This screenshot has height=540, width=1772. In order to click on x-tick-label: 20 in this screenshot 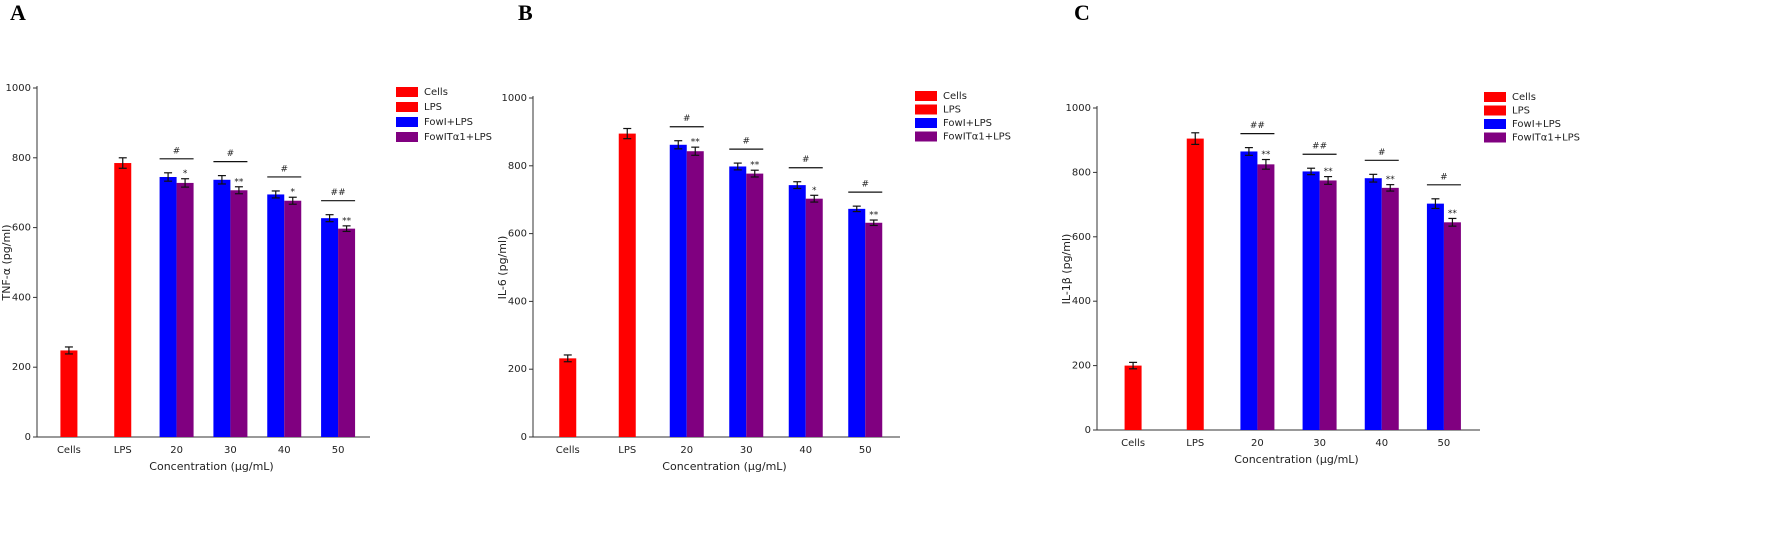, I will do `click(1257, 443)`.